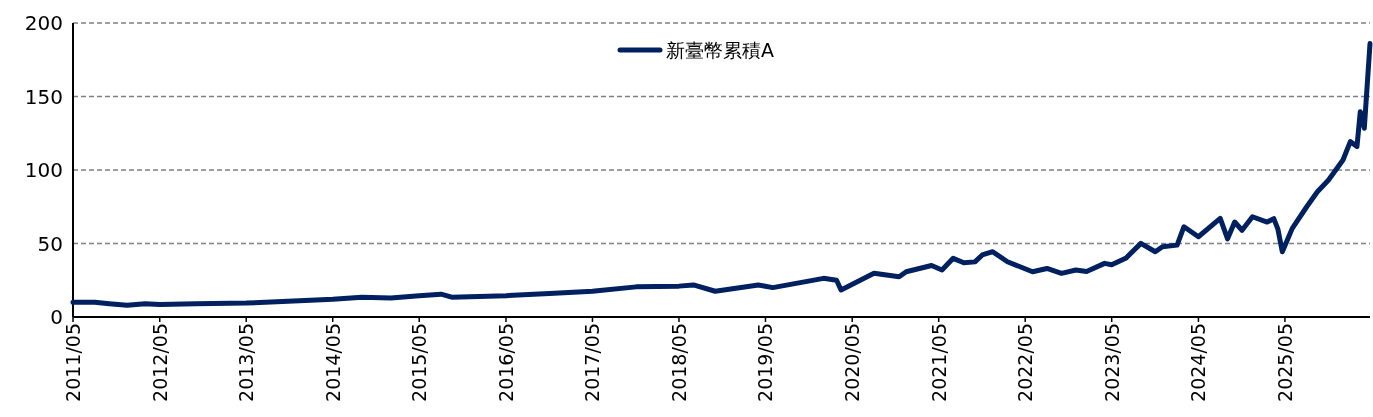  Describe the element at coordinates (419, 362) in the screenshot. I see `x-tick-label: 2015/05` at that location.